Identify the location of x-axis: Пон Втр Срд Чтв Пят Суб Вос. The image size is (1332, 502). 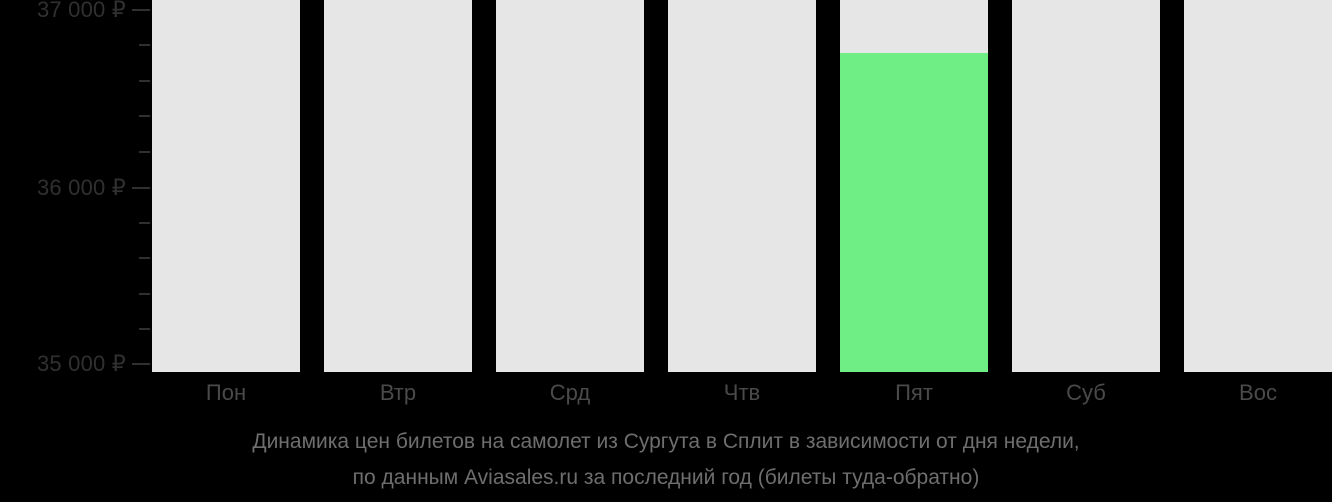
(666, 396).